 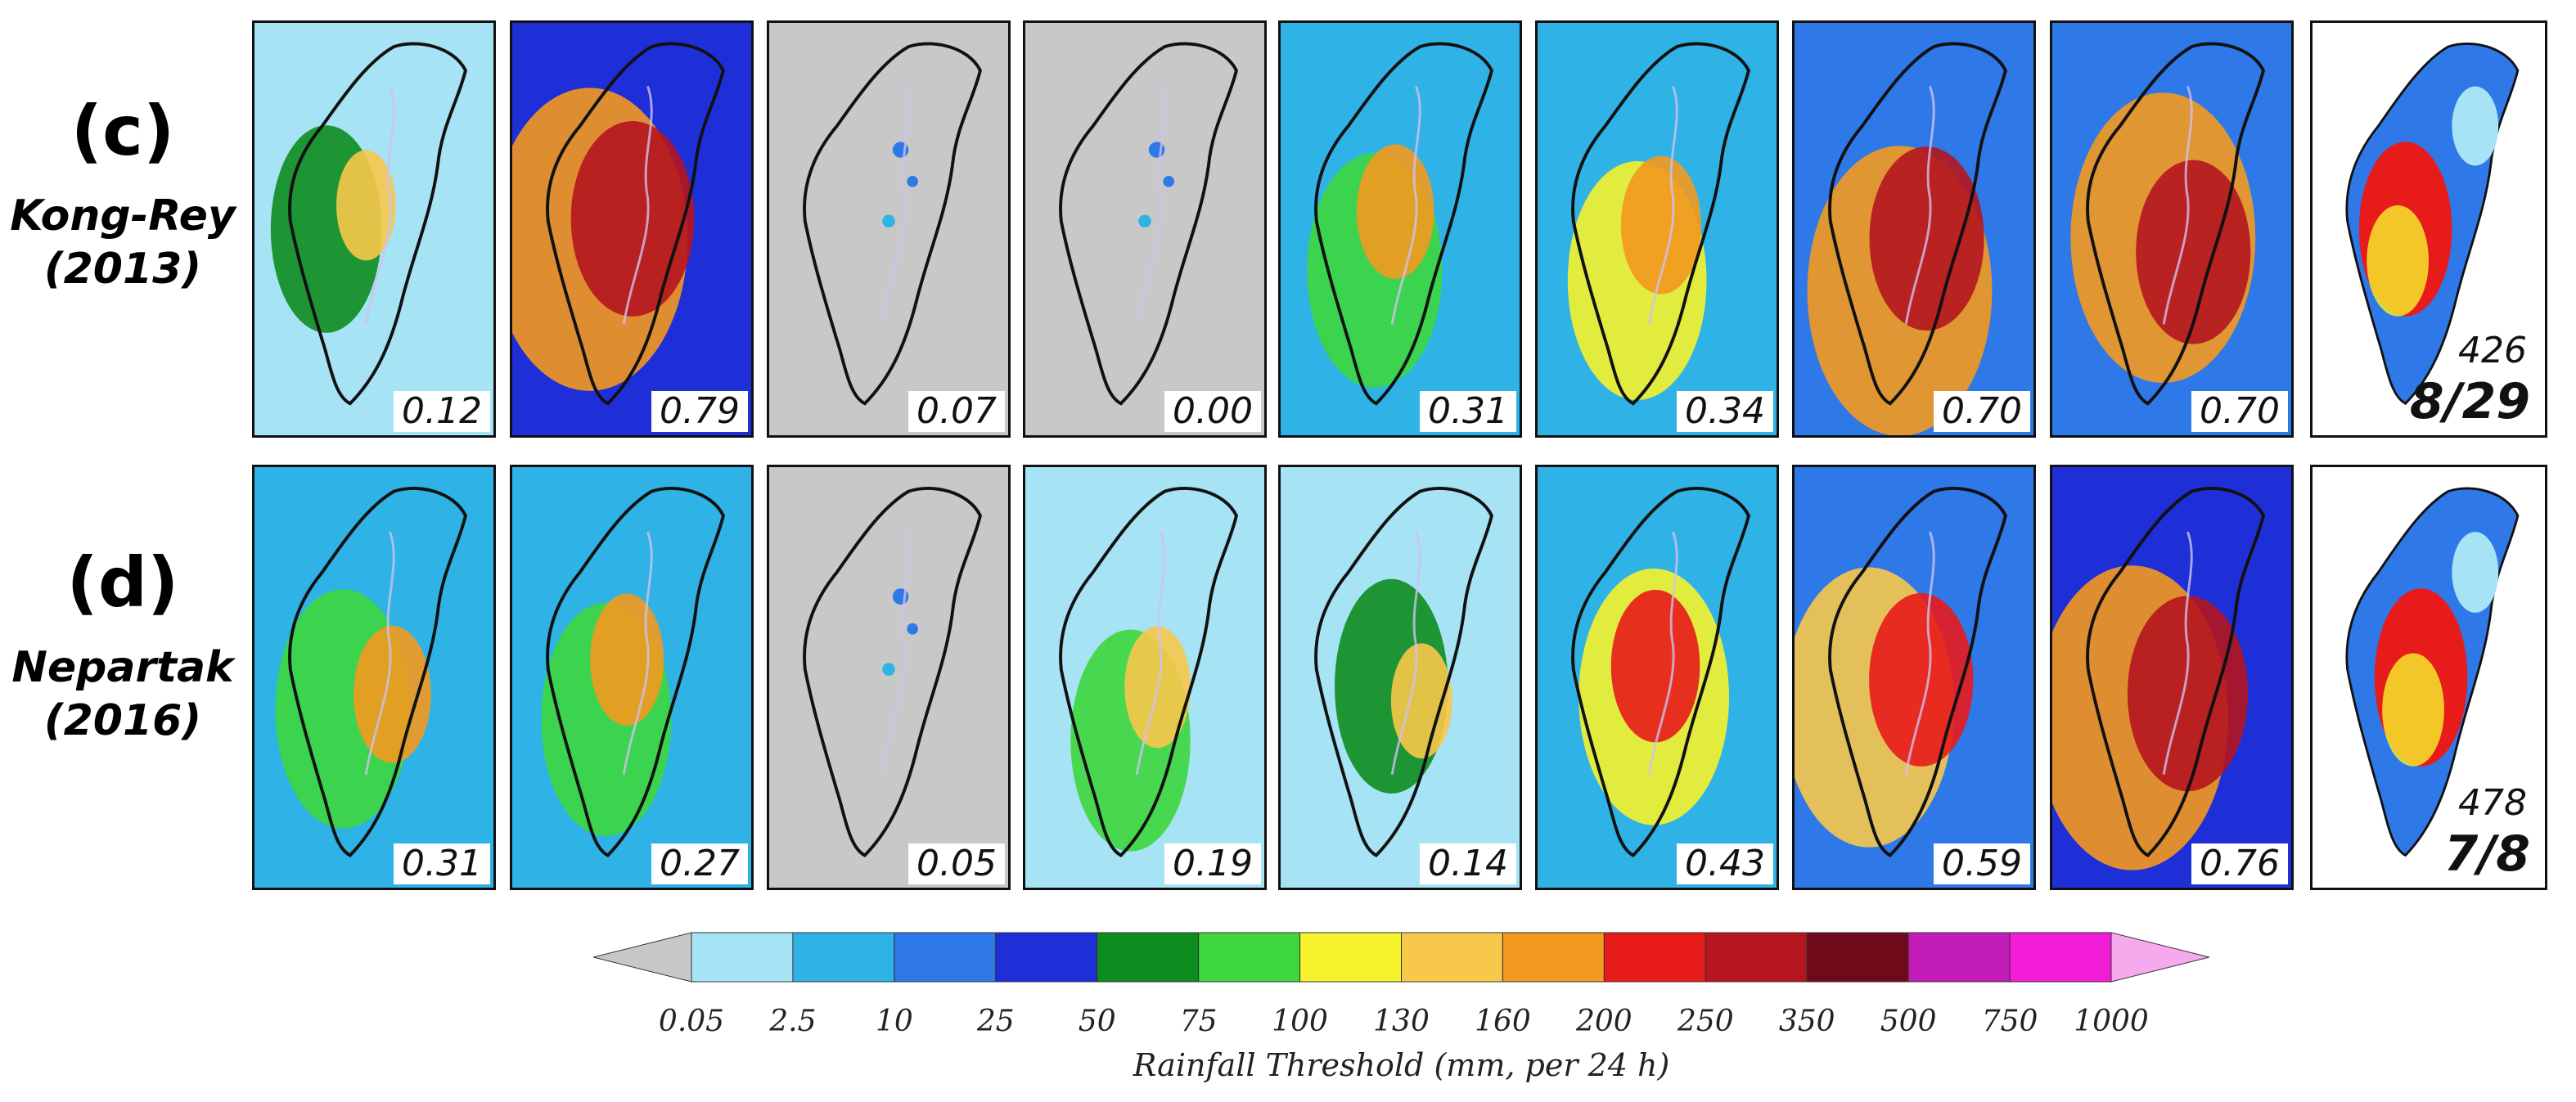 What do you see at coordinates (1706, 1022) in the screenshot?
I see `colorbar-tick-label: 250` at bounding box center [1706, 1022].